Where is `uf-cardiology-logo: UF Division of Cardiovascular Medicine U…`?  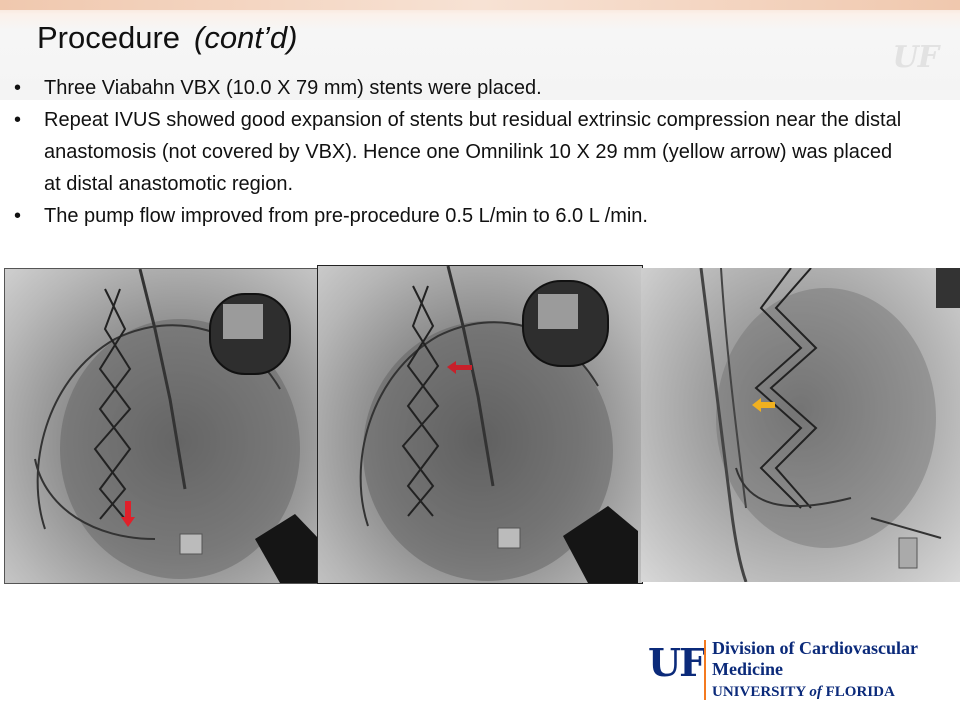
uf-cardiology-logo: UF Division of Cardiovascular Medicine U… is located at coordinates (798, 671).